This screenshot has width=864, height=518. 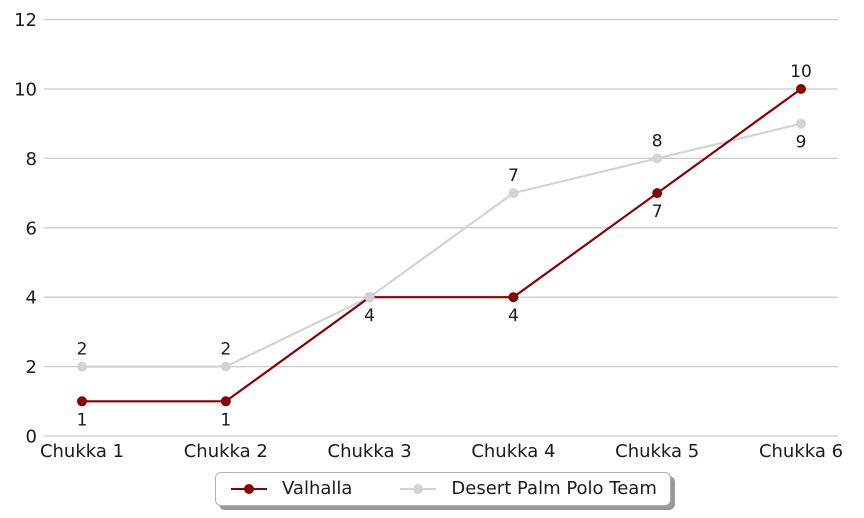 What do you see at coordinates (82, 350) in the screenshot?
I see `data-label-desert-palm-polo-team-chukka-1: 2` at bounding box center [82, 350].